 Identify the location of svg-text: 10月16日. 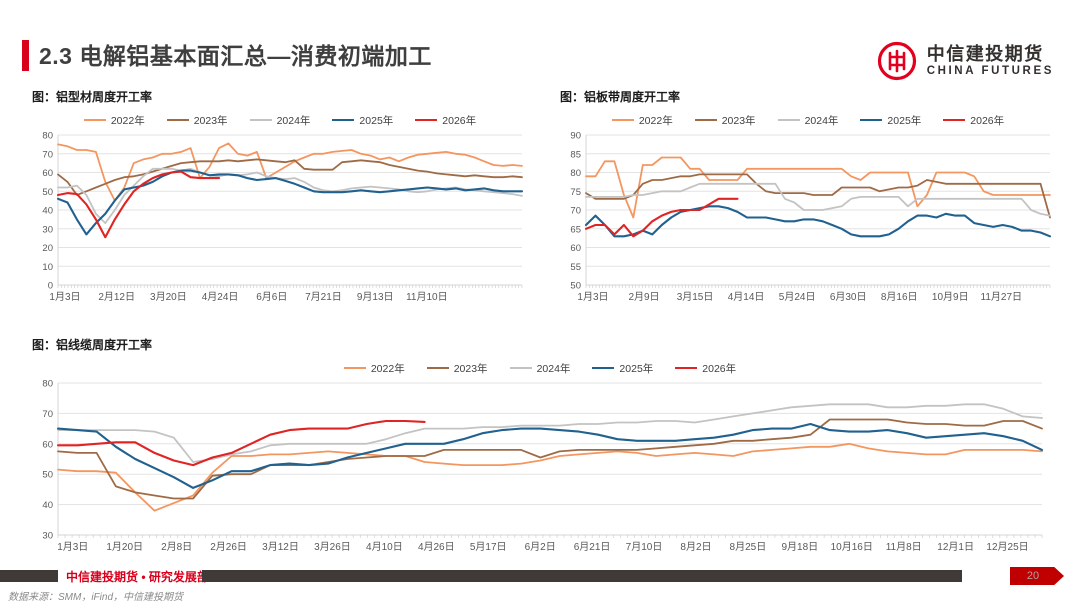
(852, 547).